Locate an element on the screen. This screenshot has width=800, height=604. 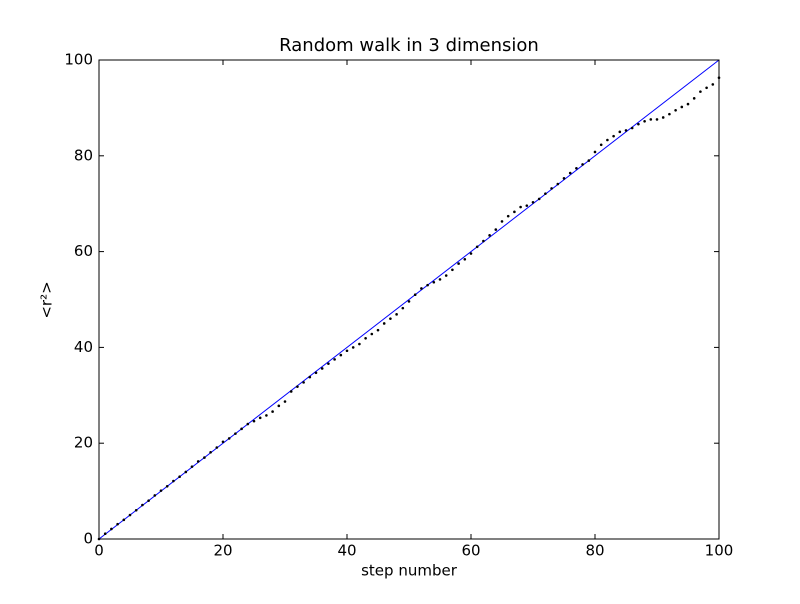
y-tick-label: 40 is located at coordinates (83, 347).